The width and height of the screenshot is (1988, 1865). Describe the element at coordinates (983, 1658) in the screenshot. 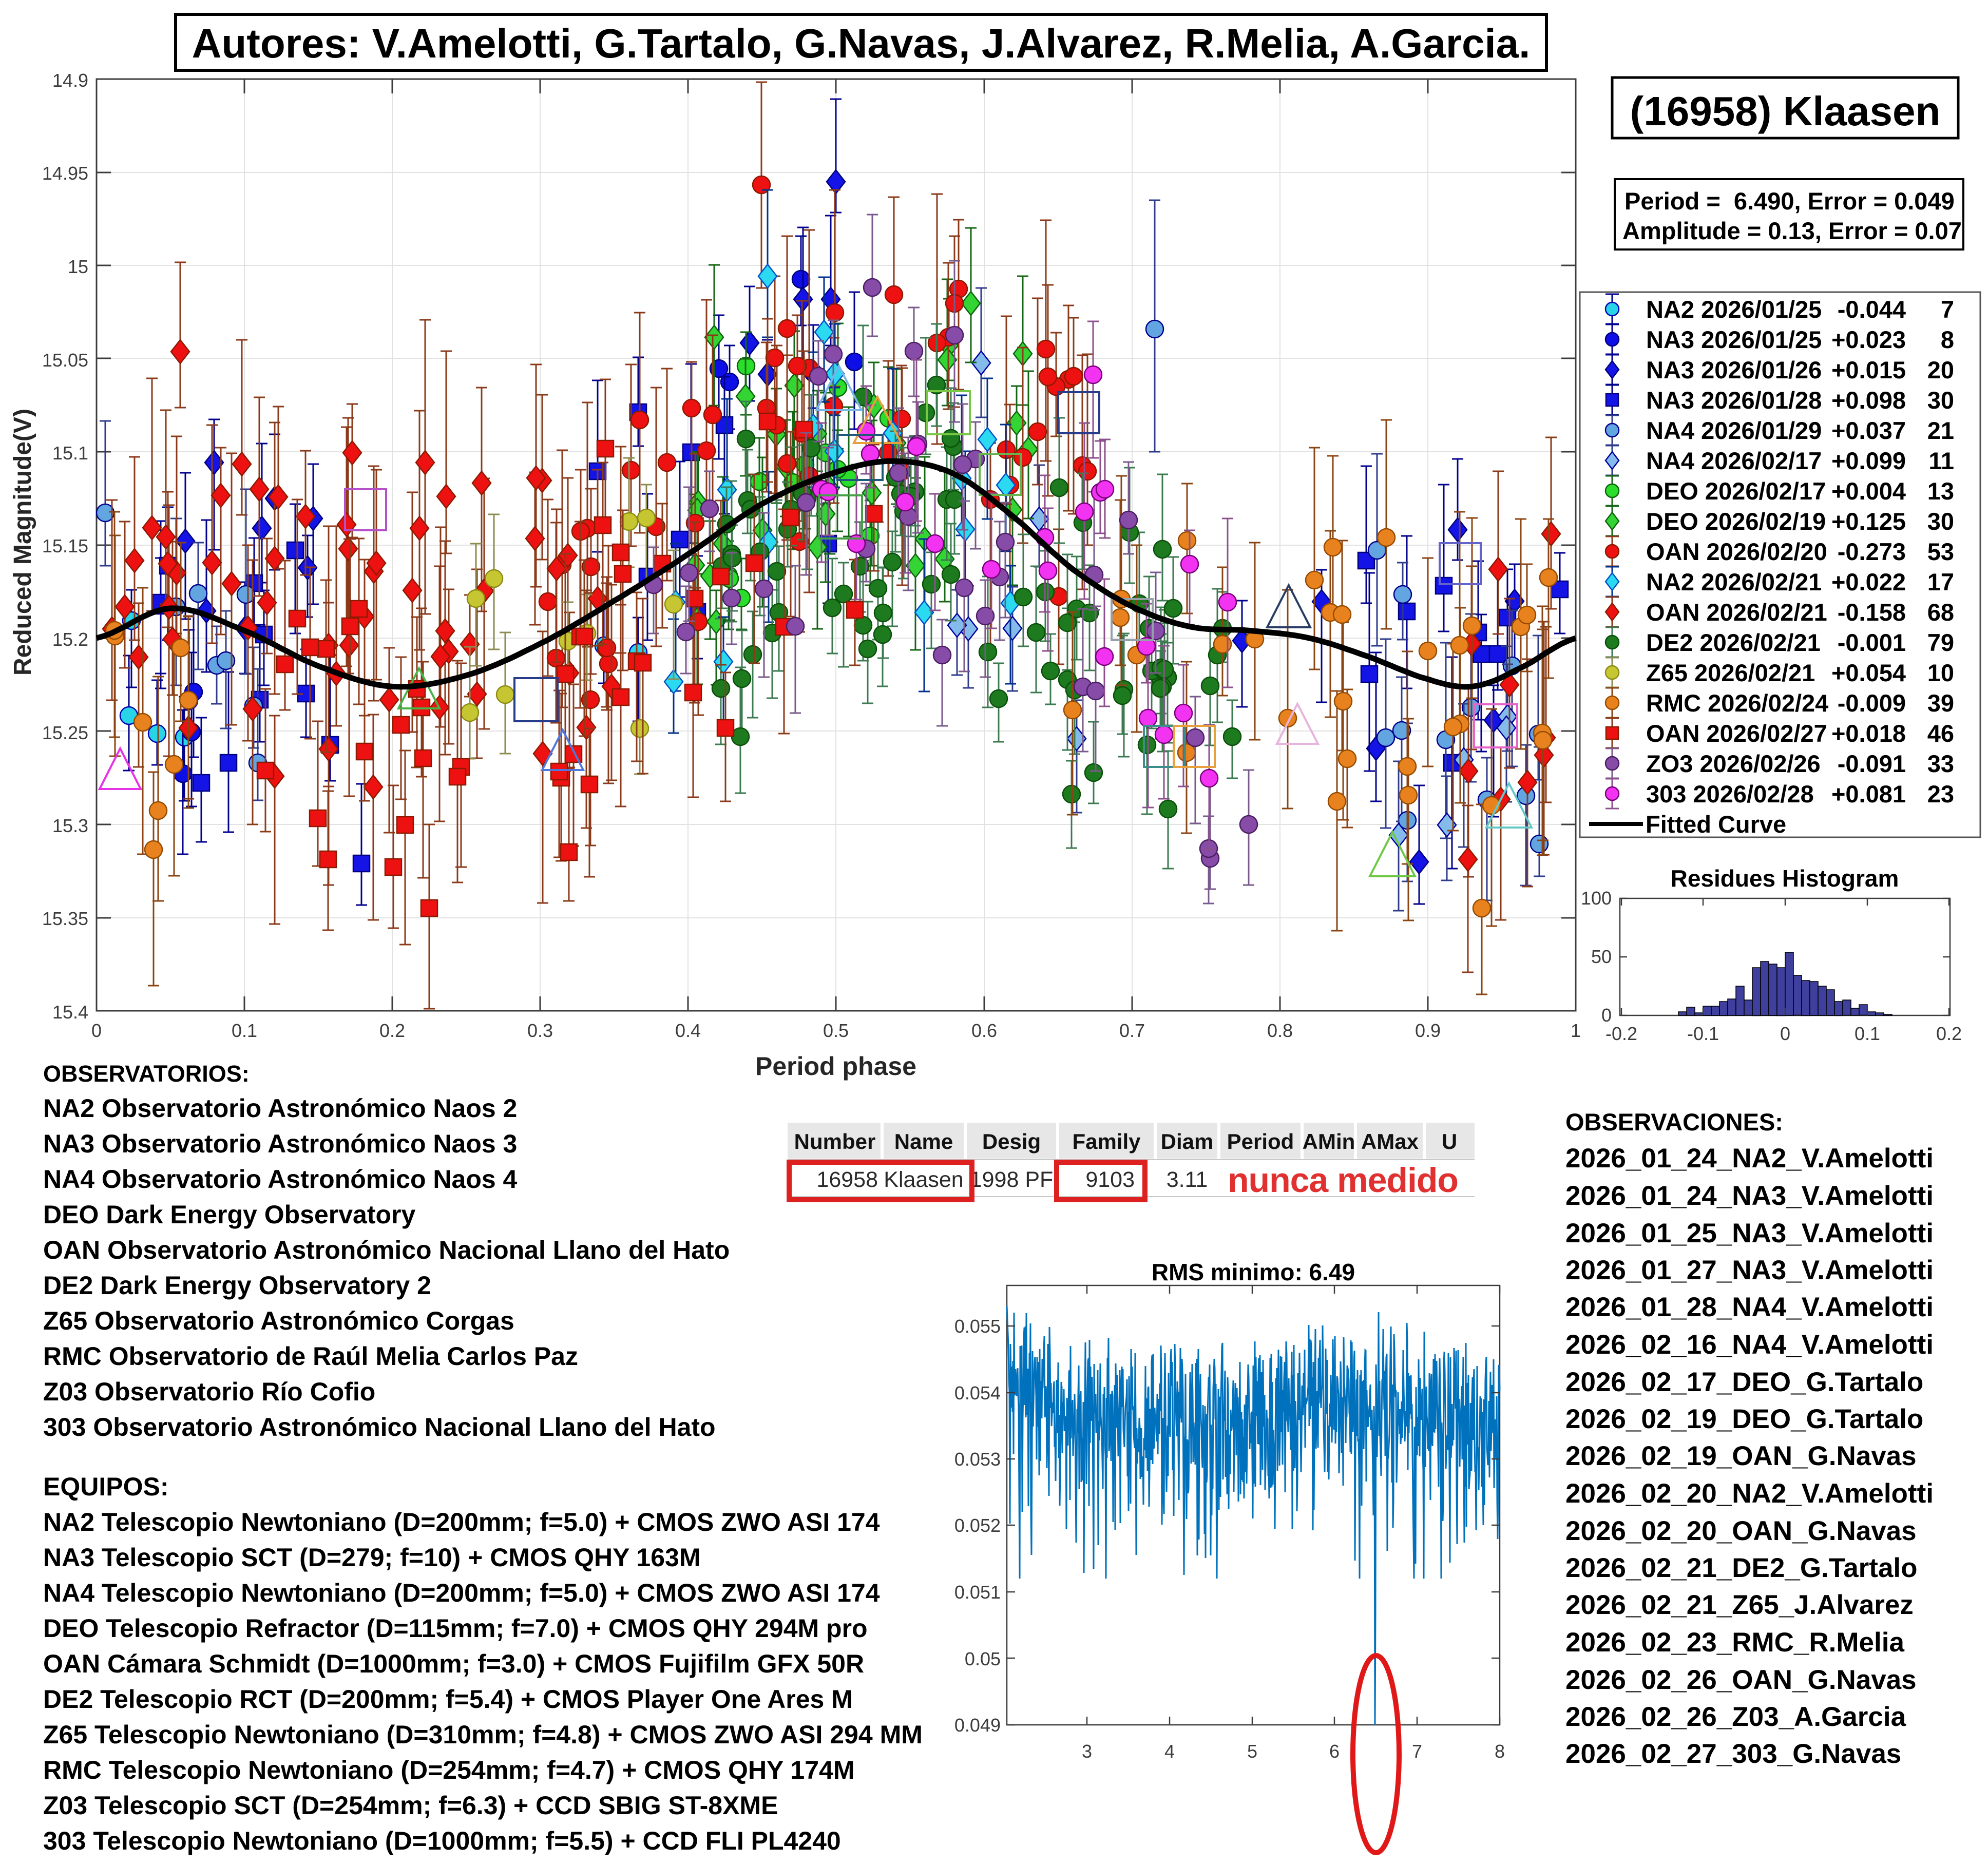

I see `svg-text: 0.05` at that location.